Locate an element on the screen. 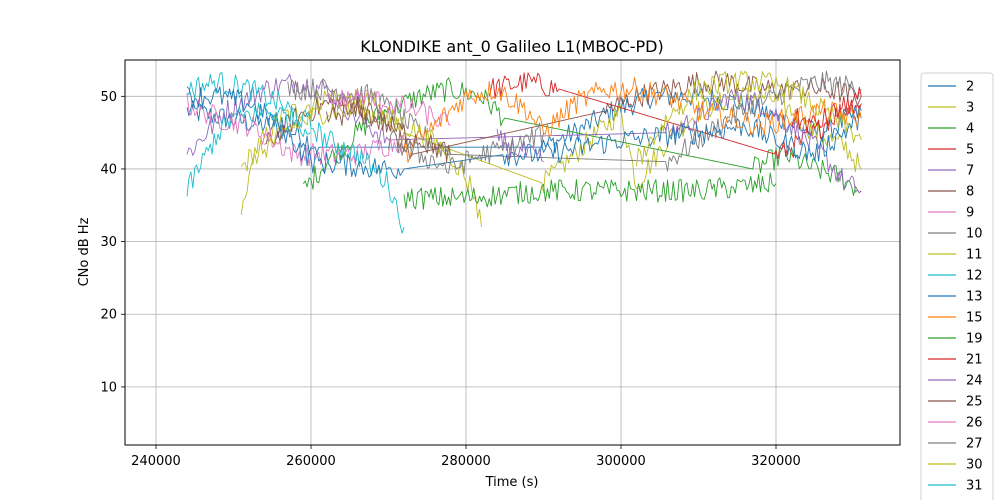 Image resolution: width=1000 pixels, height=500 pixels. x-tick-label: 320000 is located at coordinates (776, 461).